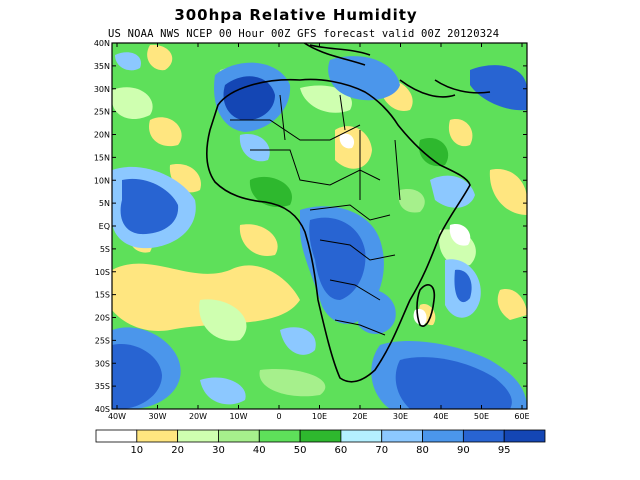 Image resolution: width=640 pixels, height=480 pixels. I want to click on lon-label: 30E, so click(400, 416).